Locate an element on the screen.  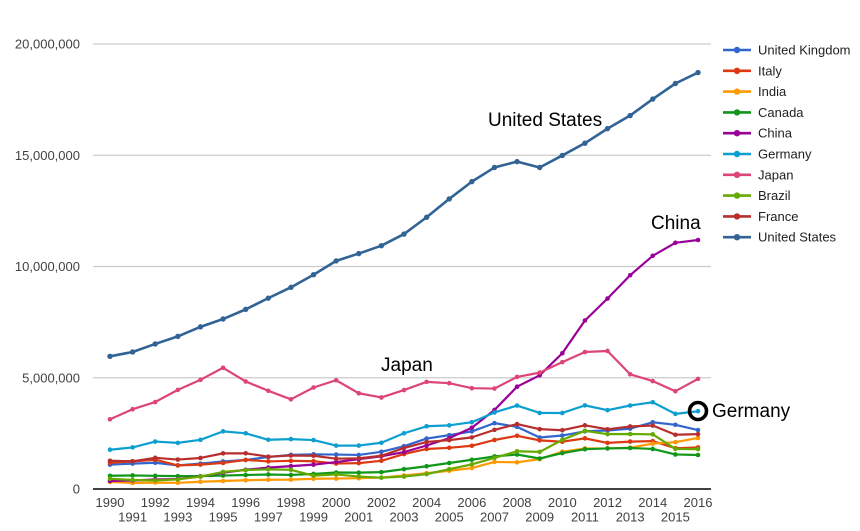
data-point-france-2005 is located at coordinates (449, 440).